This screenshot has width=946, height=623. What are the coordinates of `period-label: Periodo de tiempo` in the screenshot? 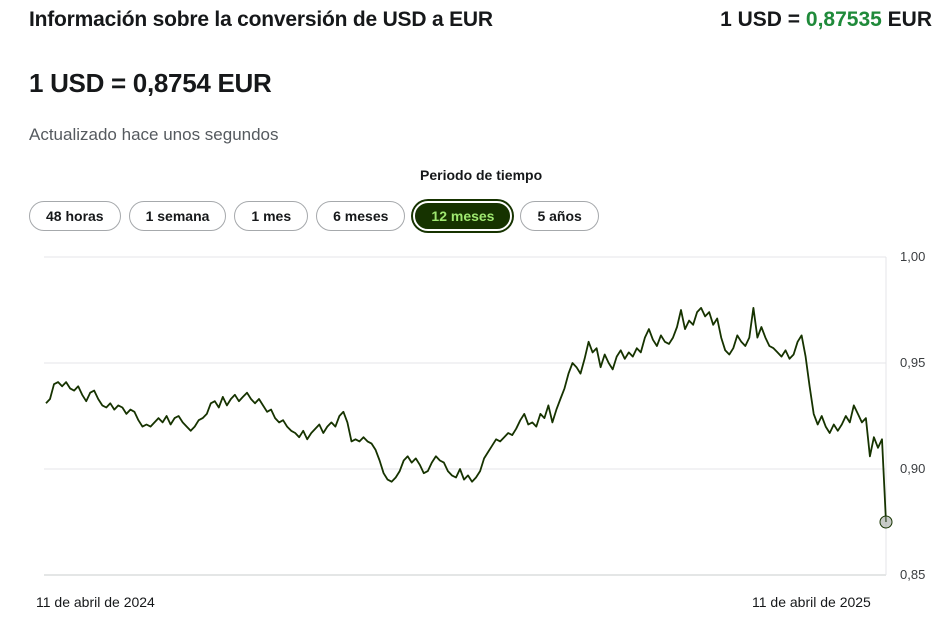 It's located at (481, 175).